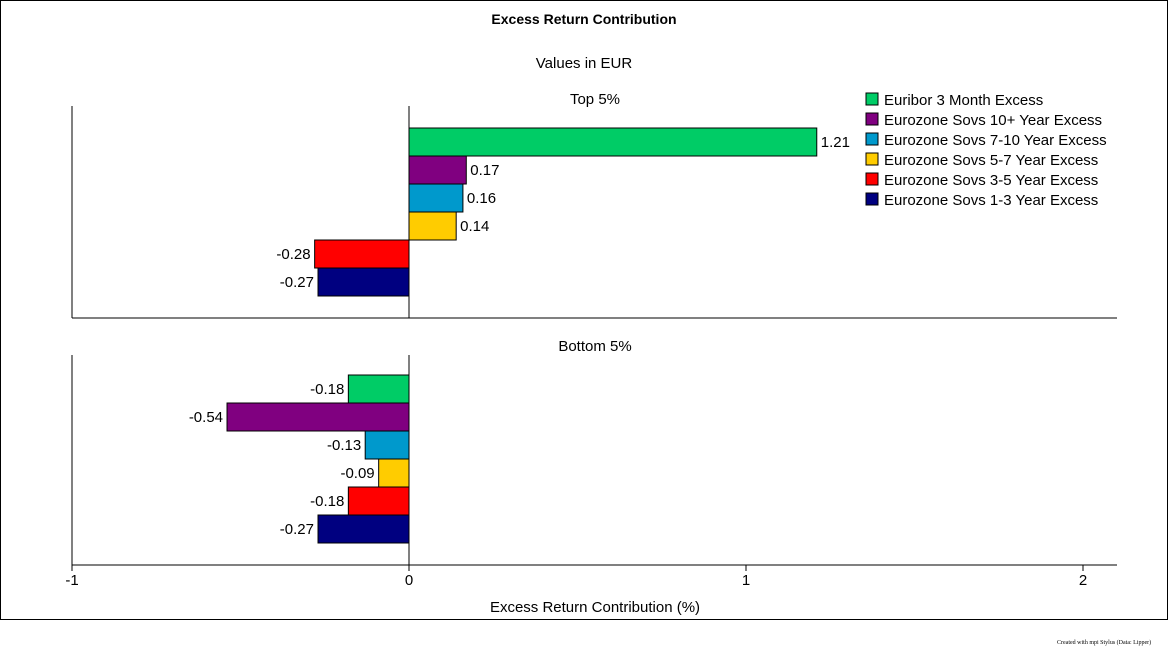 This screenshot has width=1168, height=652. I want to click on panel-title: Top 5%, so click(595, 99).